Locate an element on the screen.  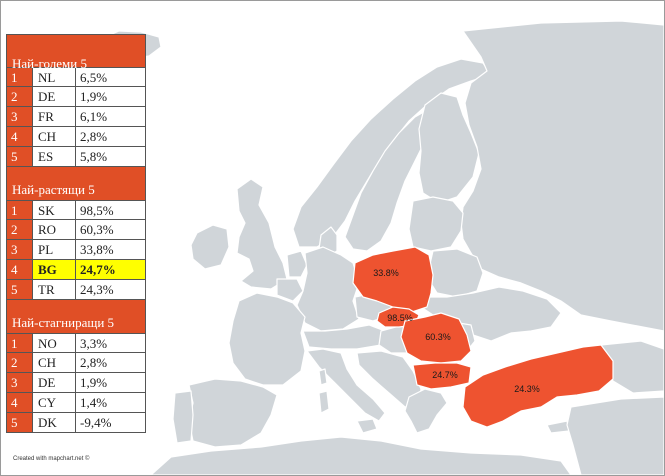
table-row: 5 DK -9,4% is located at coordinates (76, 423).